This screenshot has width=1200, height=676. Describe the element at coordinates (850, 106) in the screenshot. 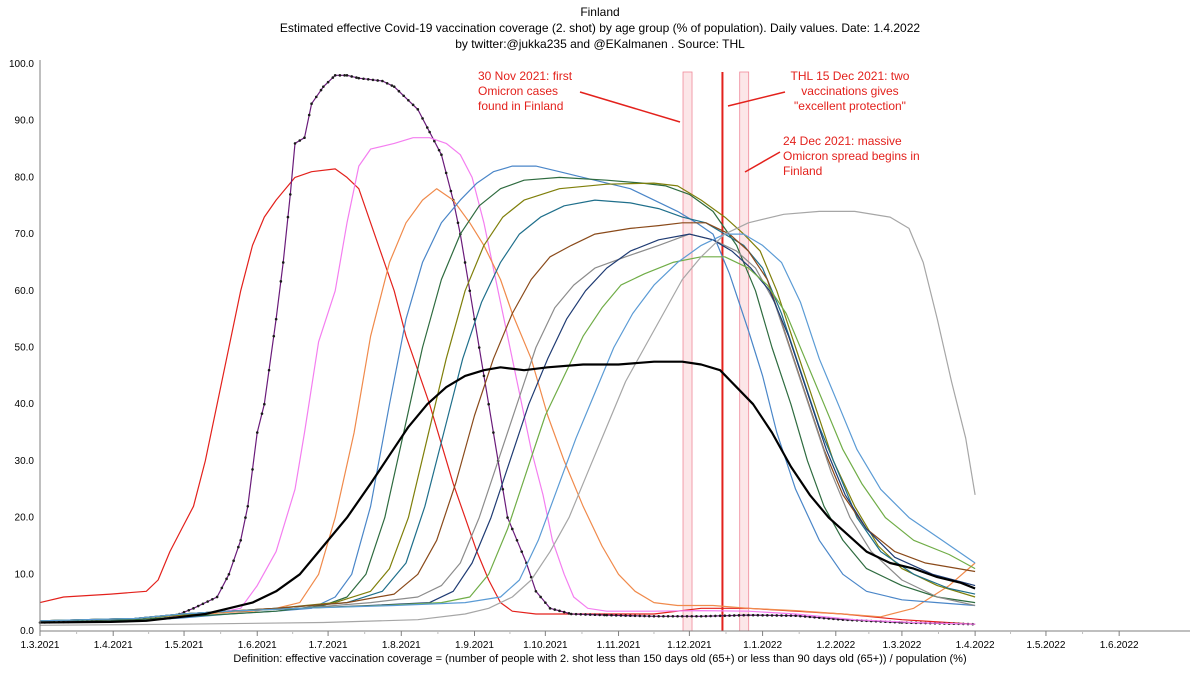

I see `event-label: "excellent protection"` at that location.